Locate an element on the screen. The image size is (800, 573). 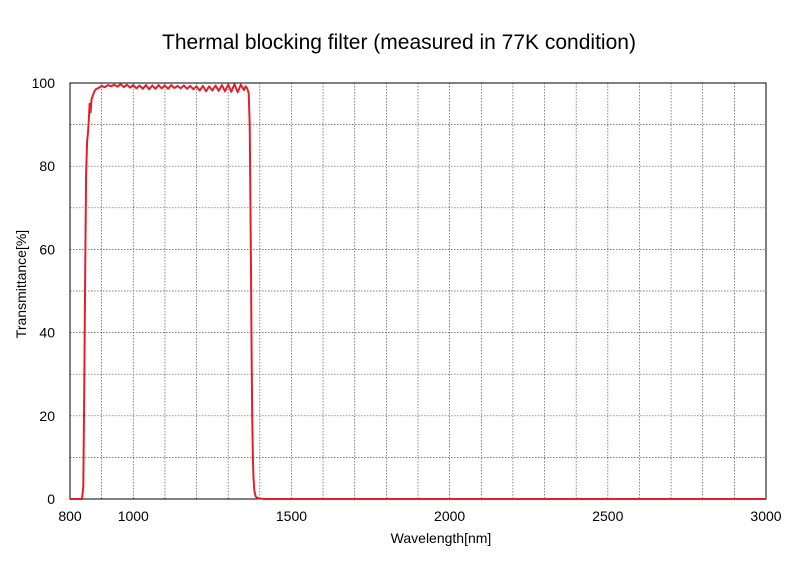
y-axis-label: Transmittance[%] is located at coordinates (21, 284).